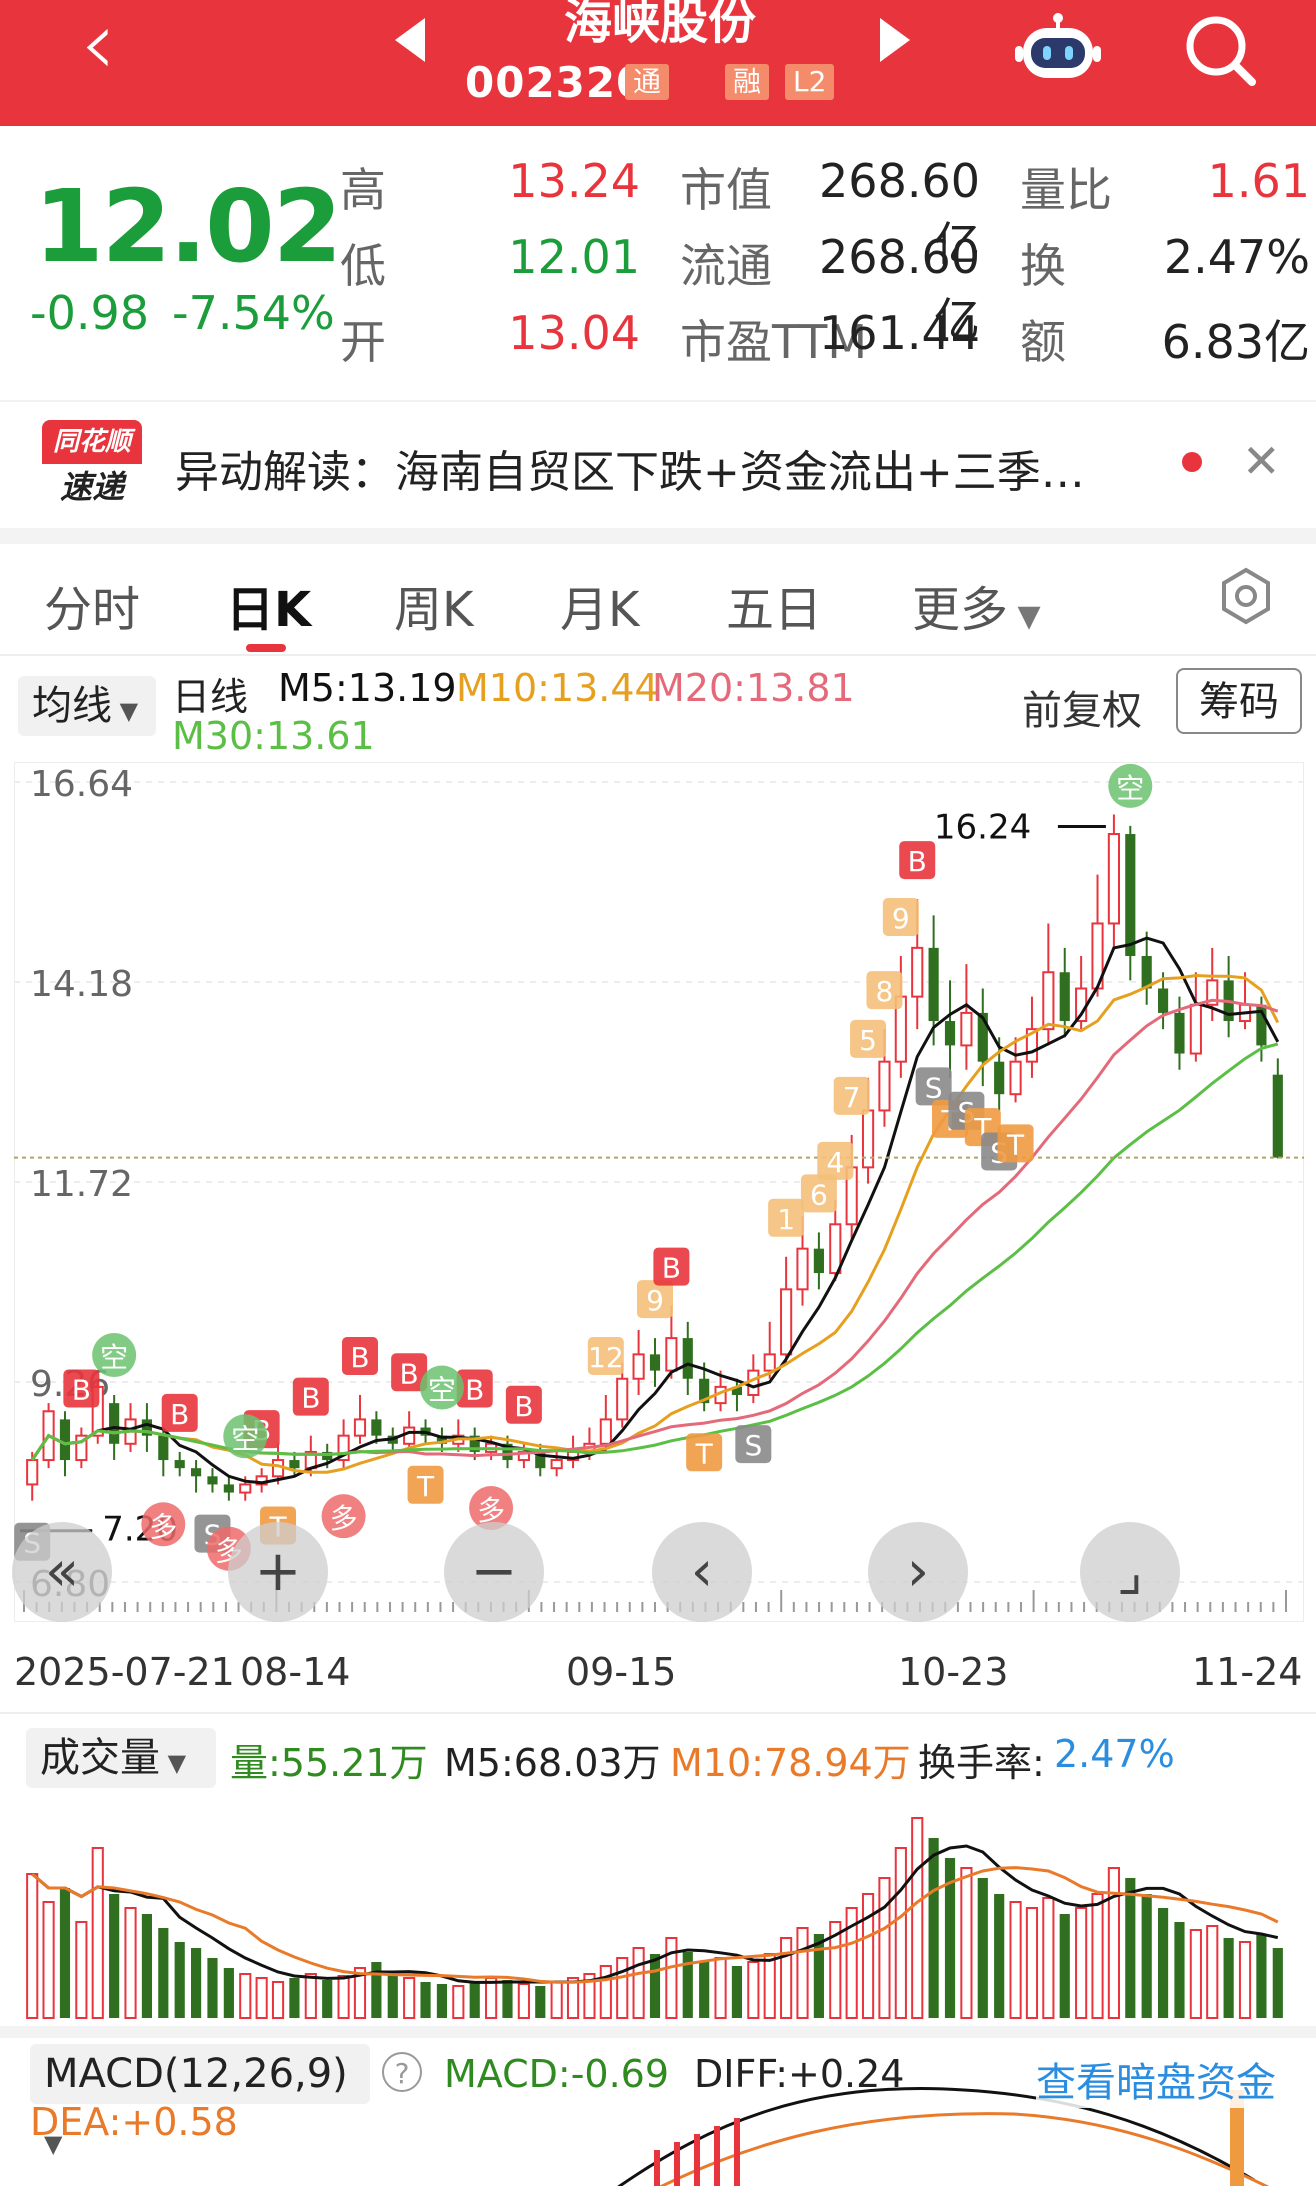 This screenshot has width=1316, height=2186. What do you see at coordinates (278, 1572) in the screenshot?
I see `zoom-in-icon: +` at bounding box center [278, 1572].